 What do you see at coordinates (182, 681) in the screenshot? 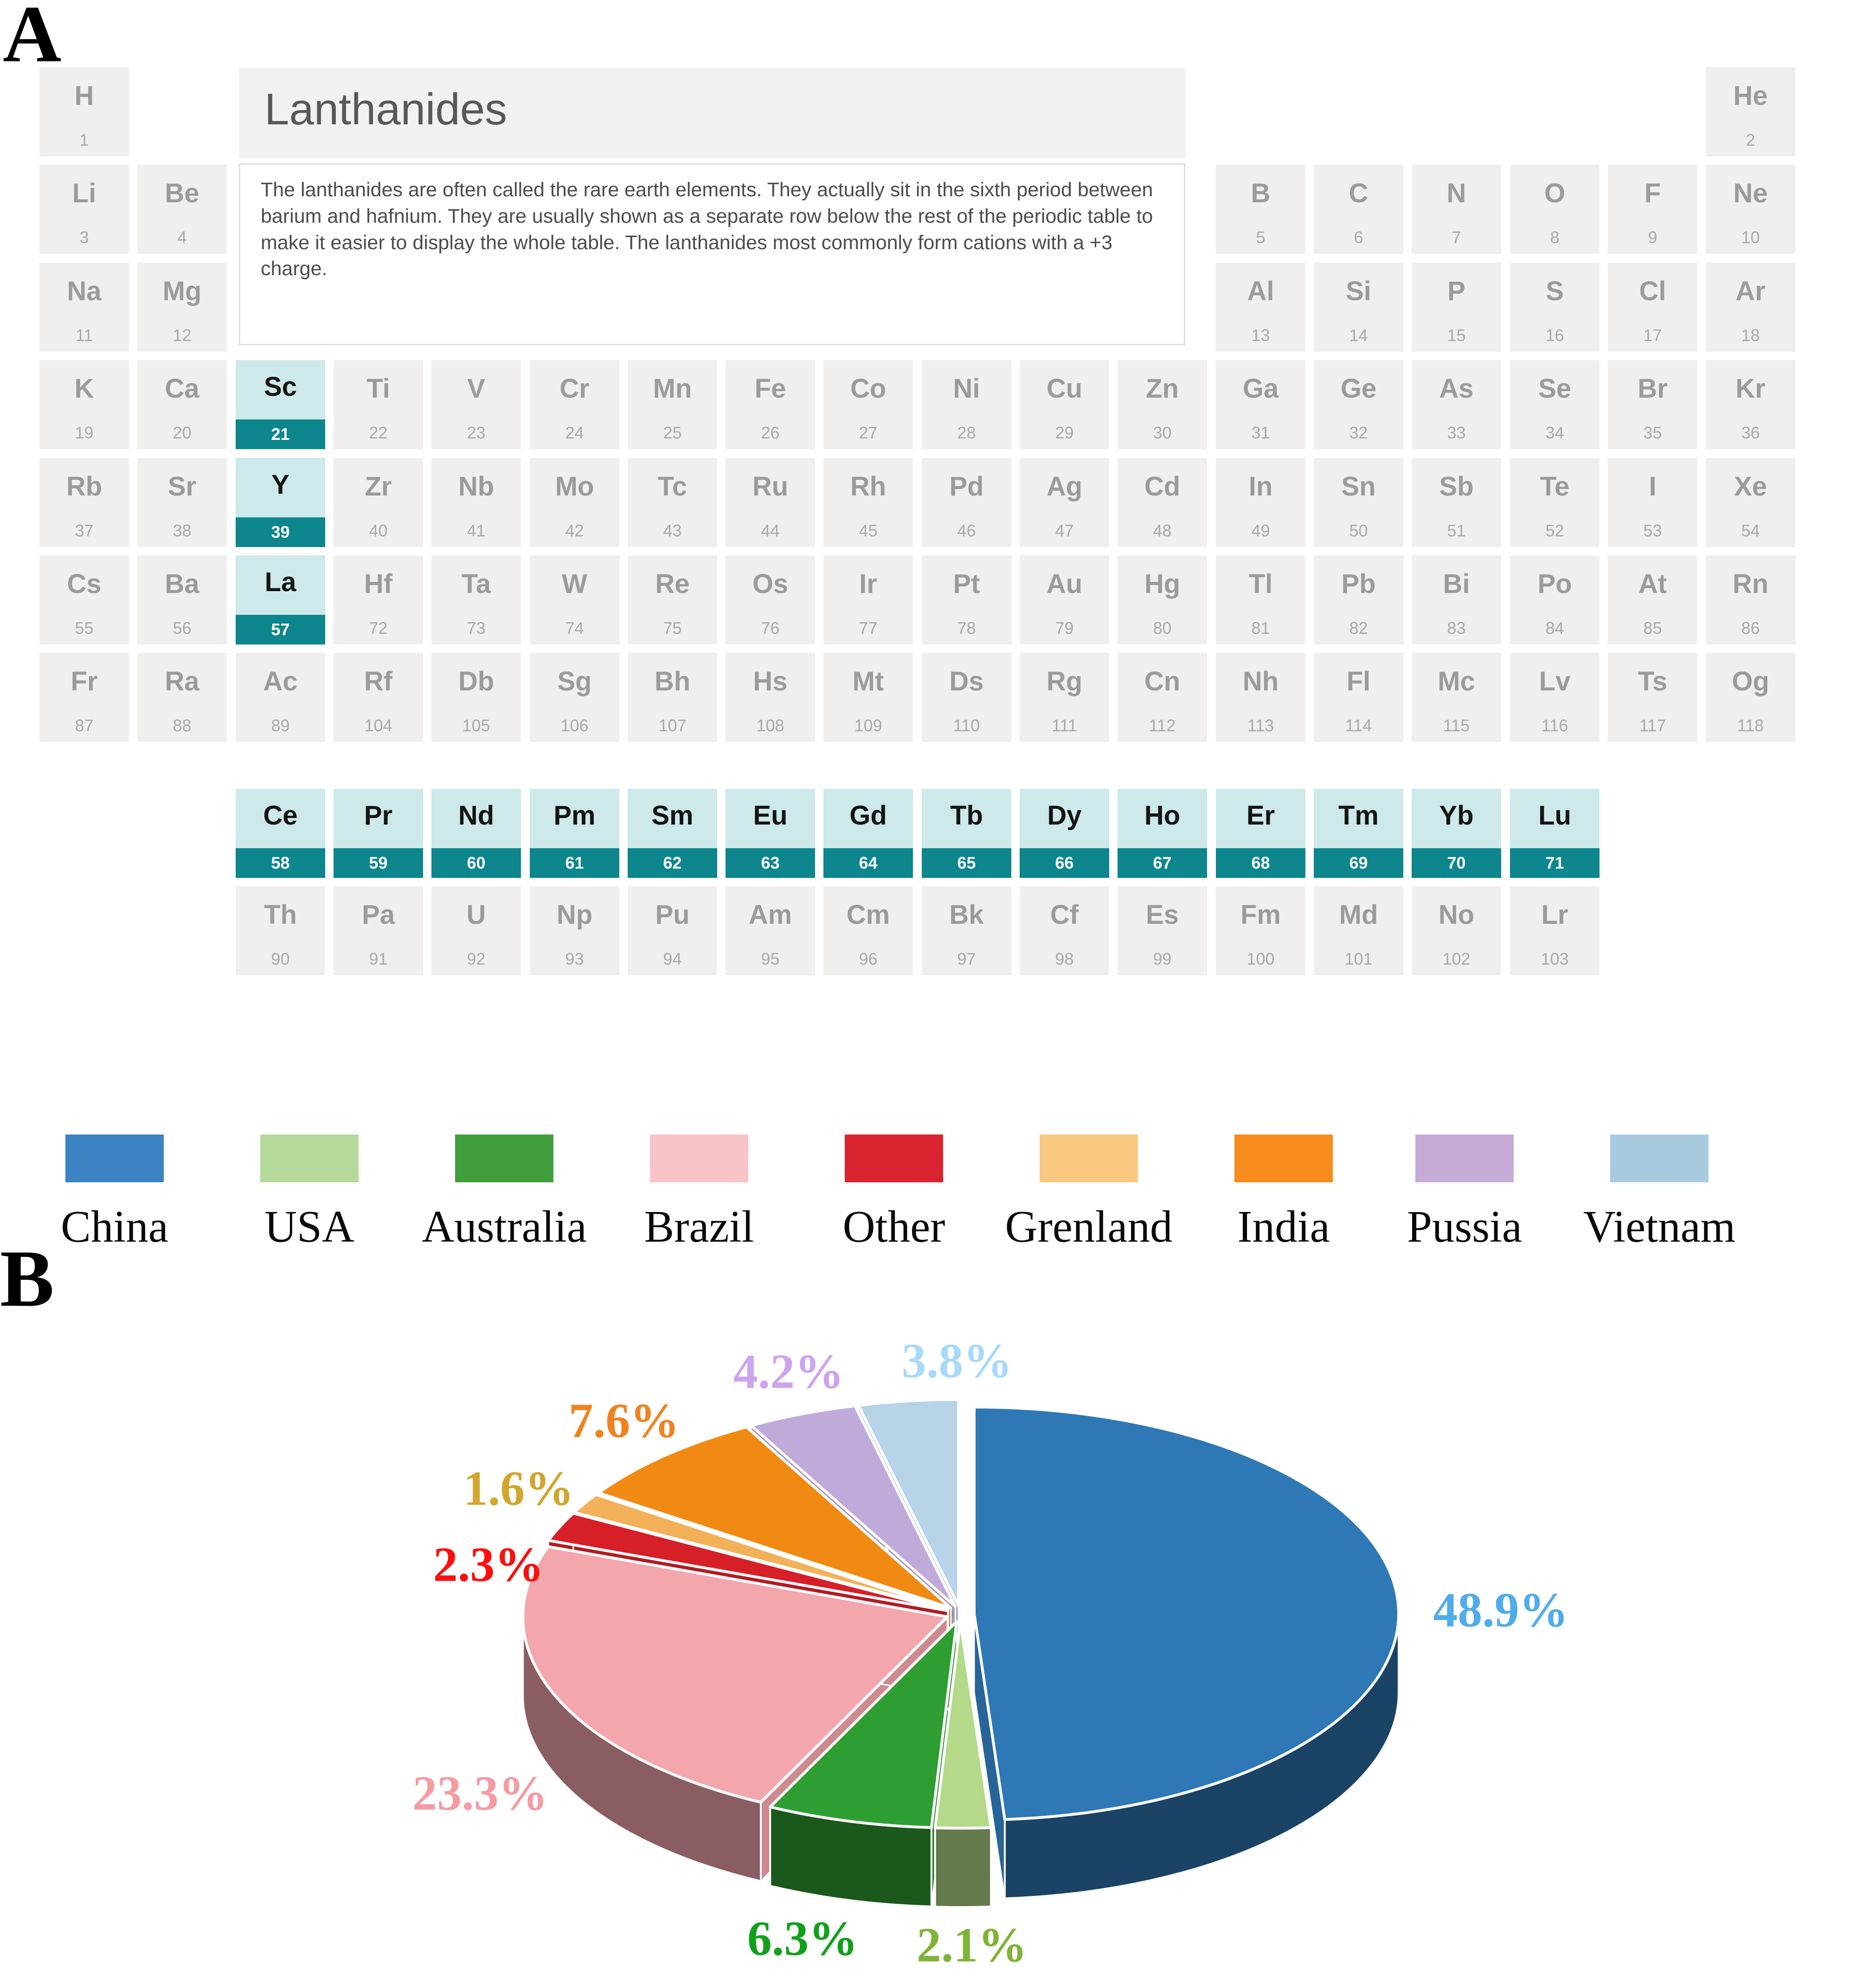
I see `element-symbol: Ra` at bounding box center [182, 681].